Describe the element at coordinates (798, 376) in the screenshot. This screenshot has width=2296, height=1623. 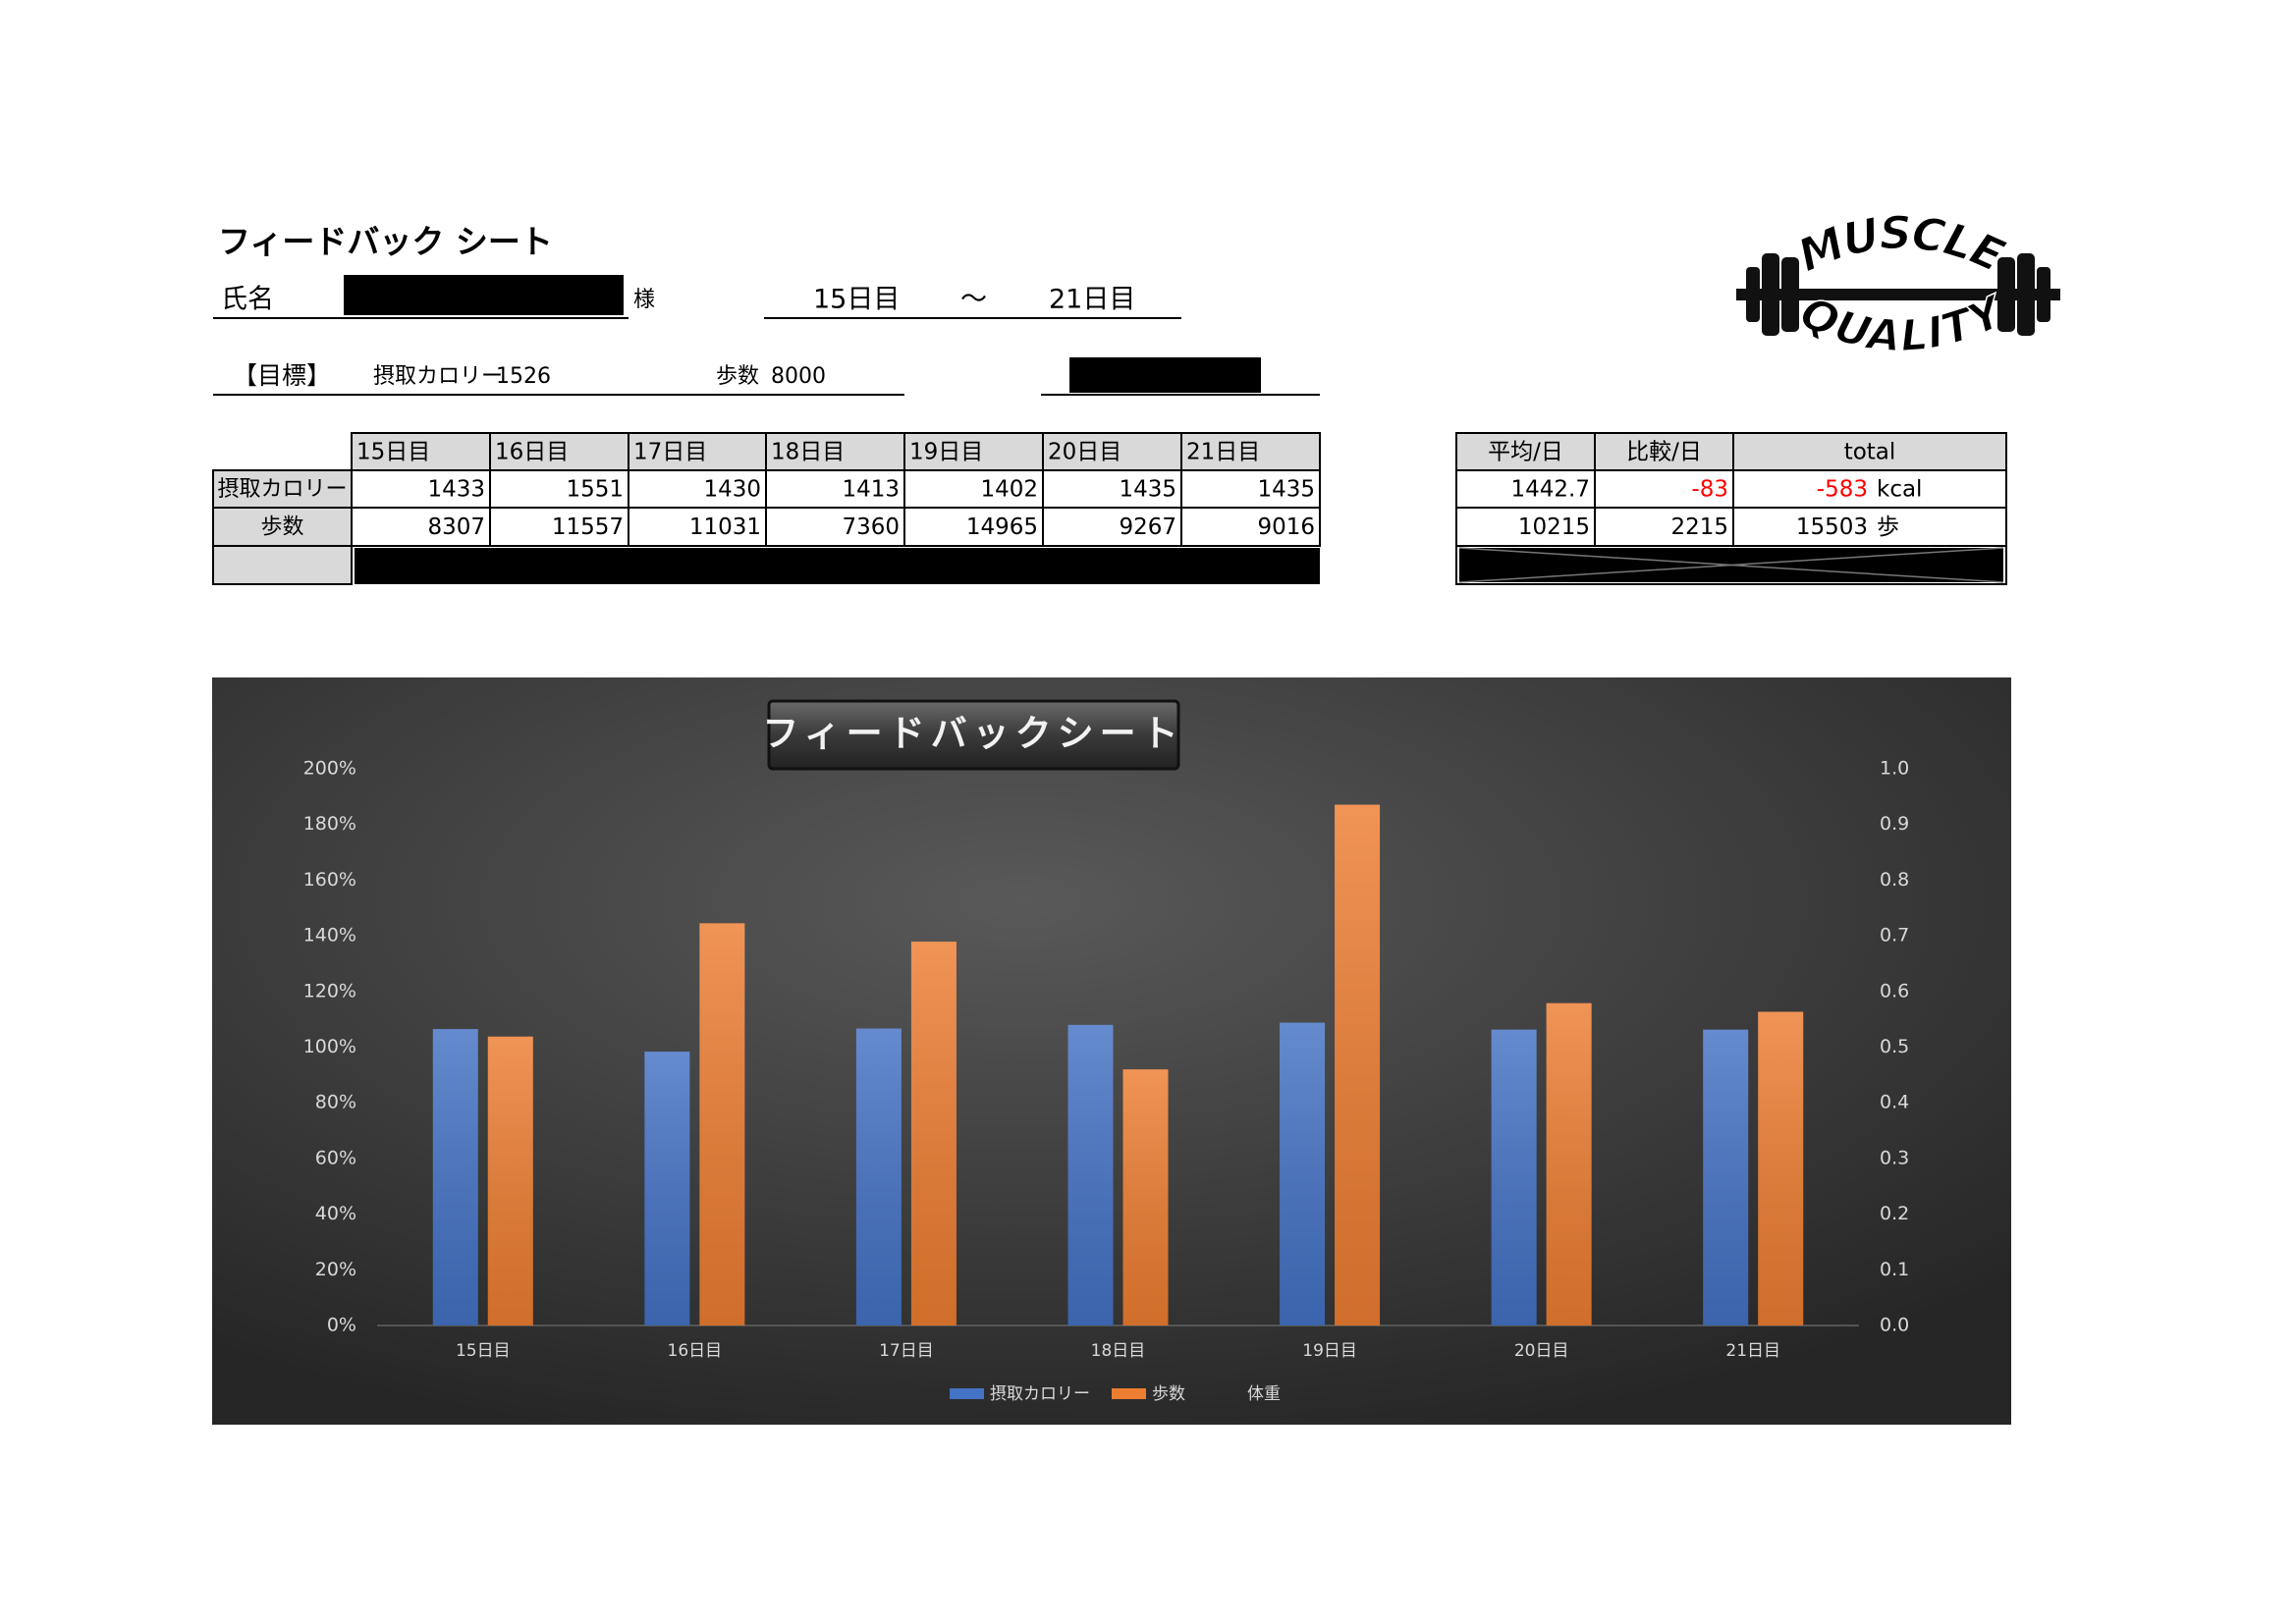
I see `goal-steps: 8000` at that location.